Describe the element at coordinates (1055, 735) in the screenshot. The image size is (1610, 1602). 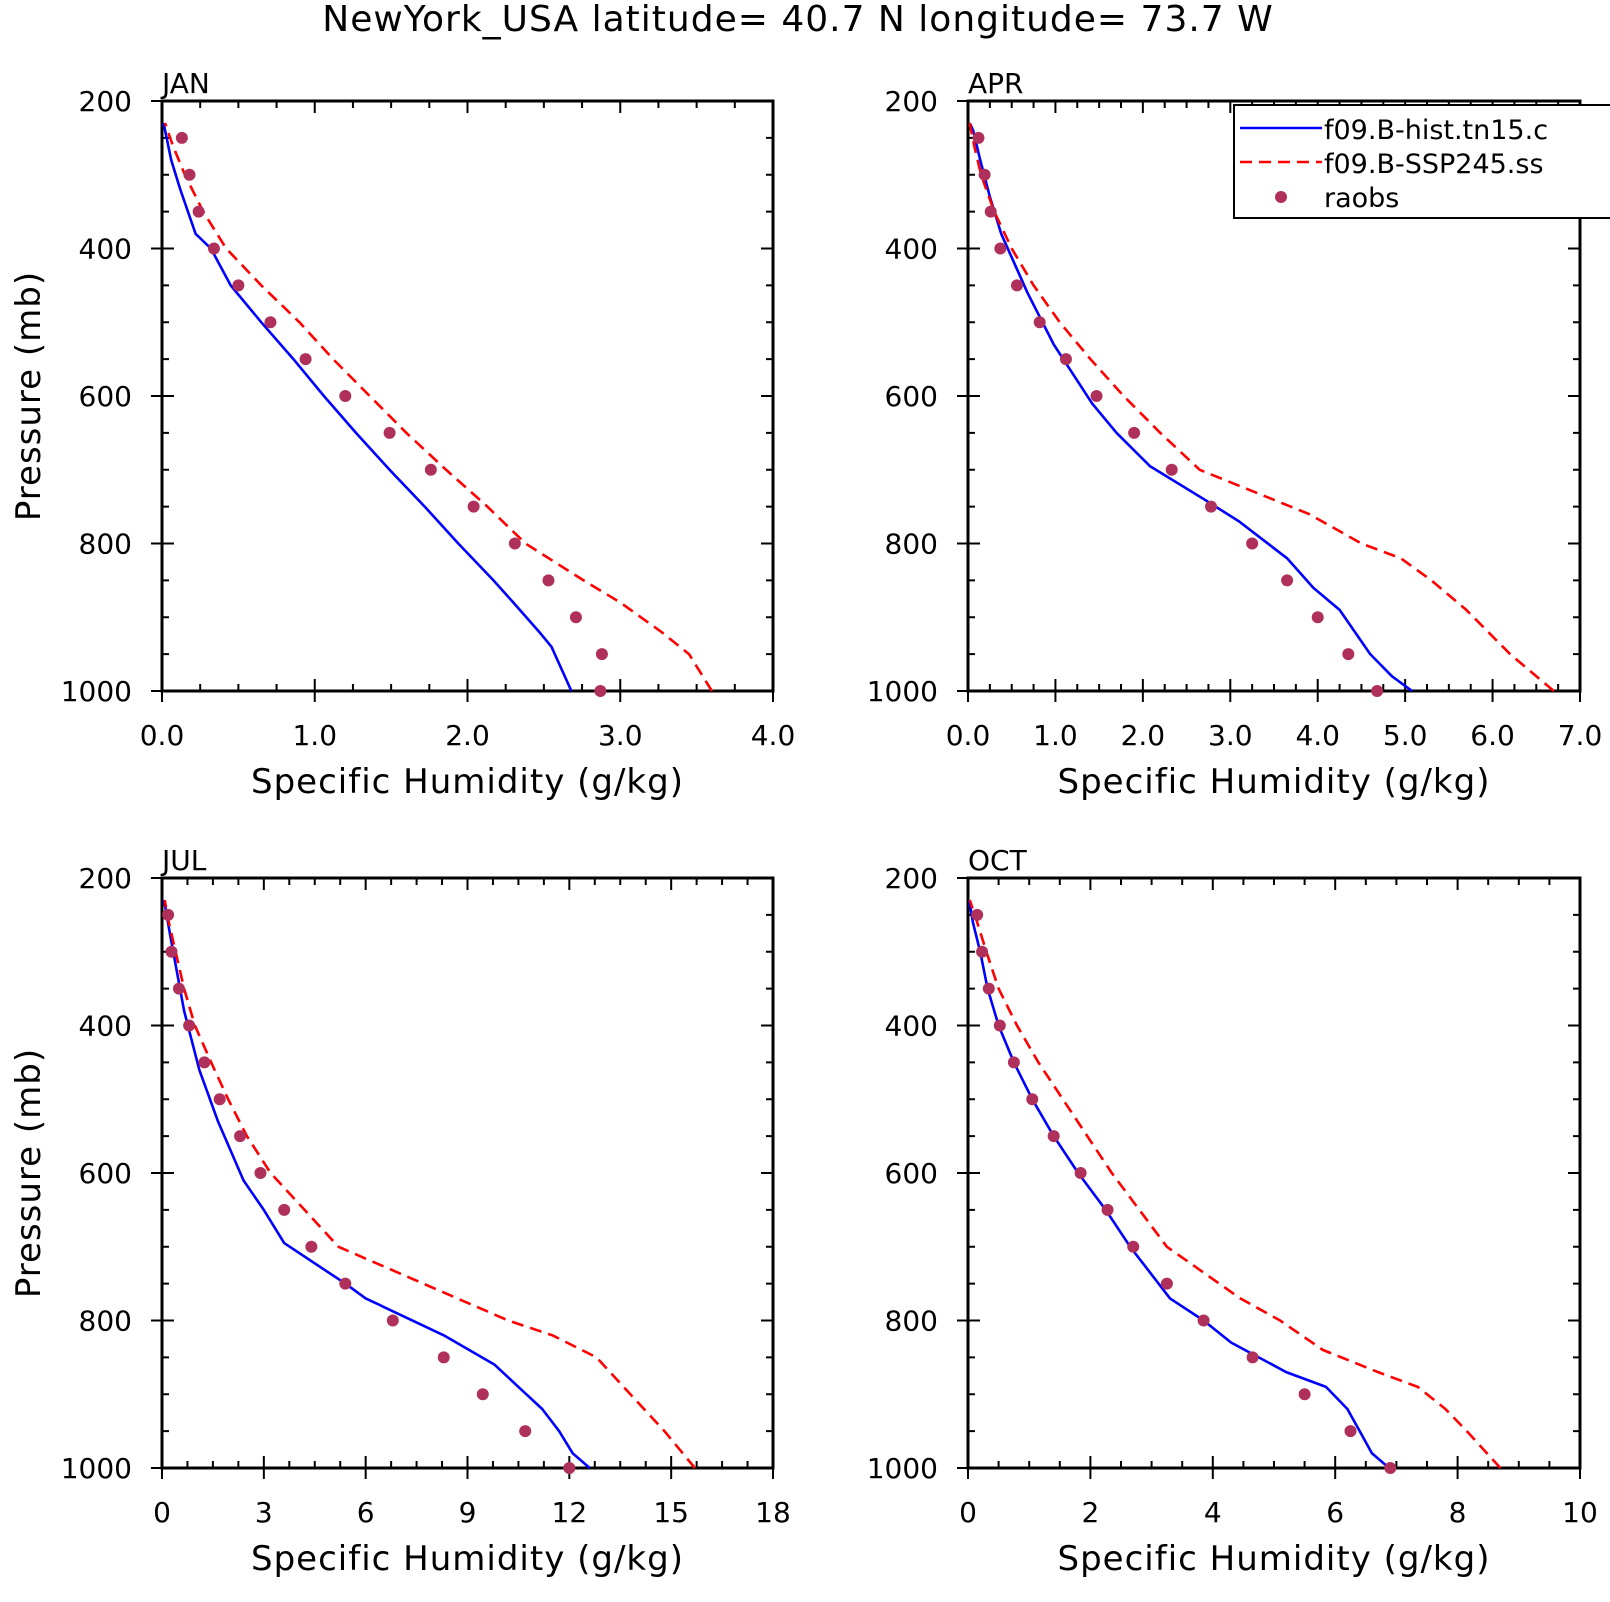
I see `x-tick-label: 1.0` at that location.